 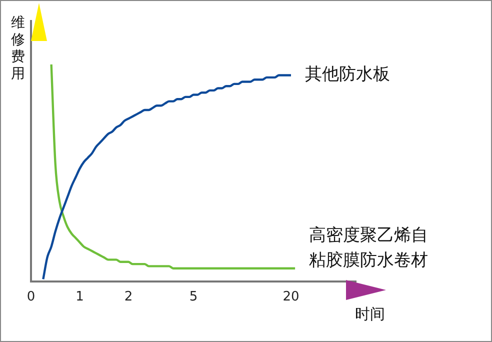 I want to click on series-label: 其他防水板, so click(x=347, y=74).